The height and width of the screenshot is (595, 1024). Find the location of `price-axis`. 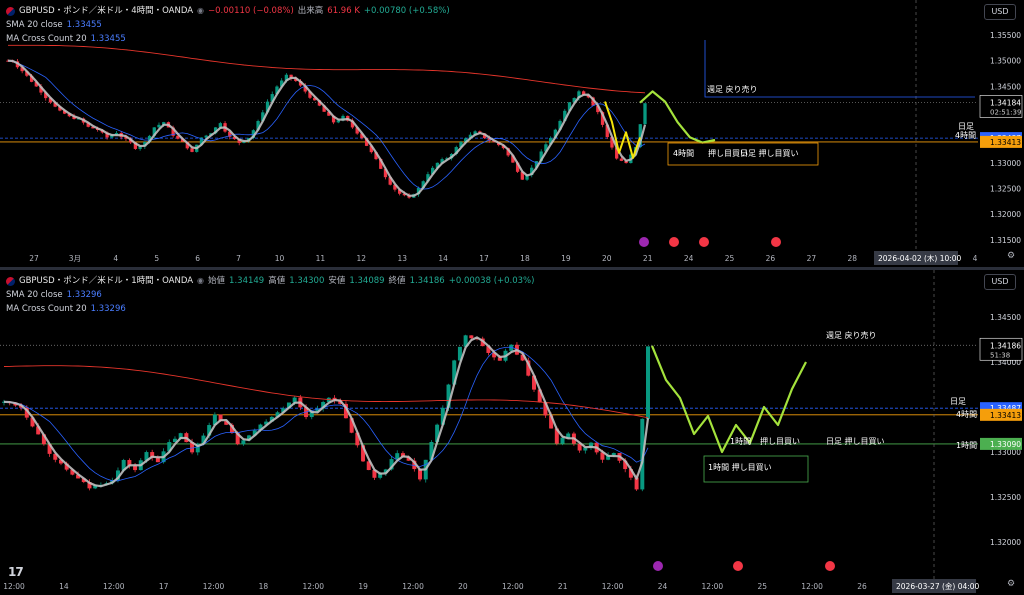

price-axis is located at coordinates (1001, 432).